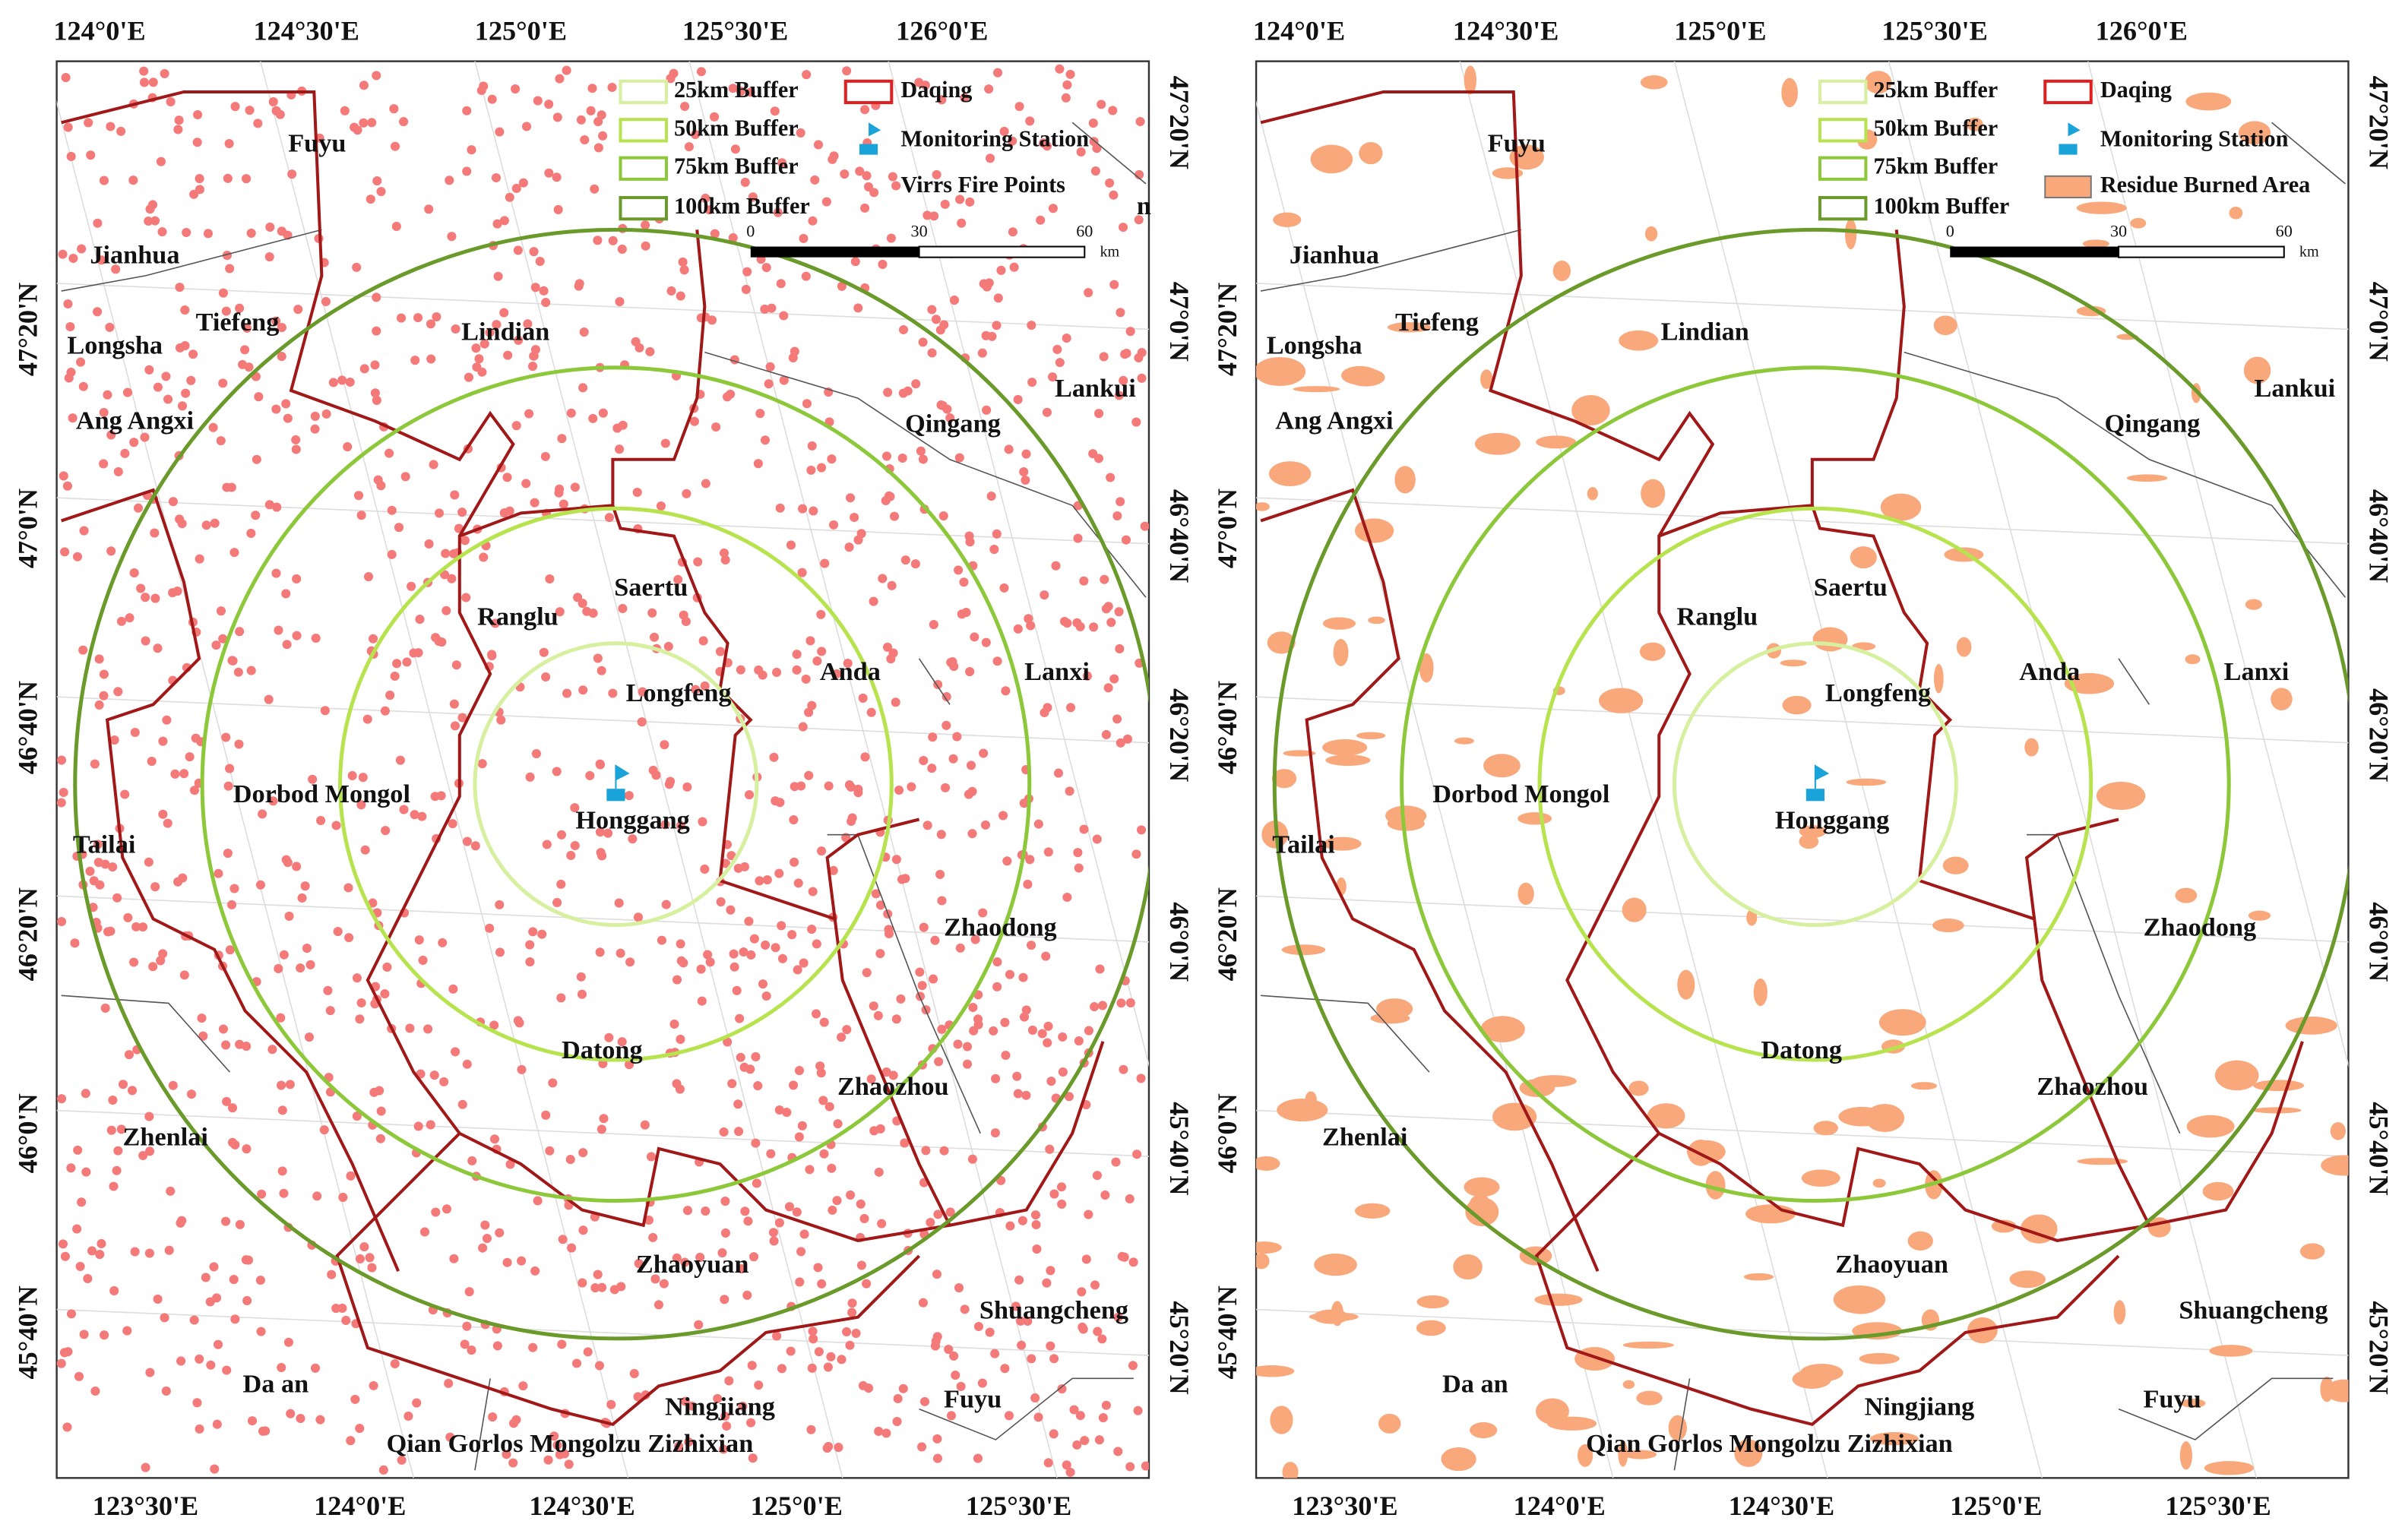 This screenshot has height=1540, width=2402. What do you see at coordinates (166, 1137) in the screenshot?
I see `place-label: Zhenlai` at bounding box center [166, 1137].